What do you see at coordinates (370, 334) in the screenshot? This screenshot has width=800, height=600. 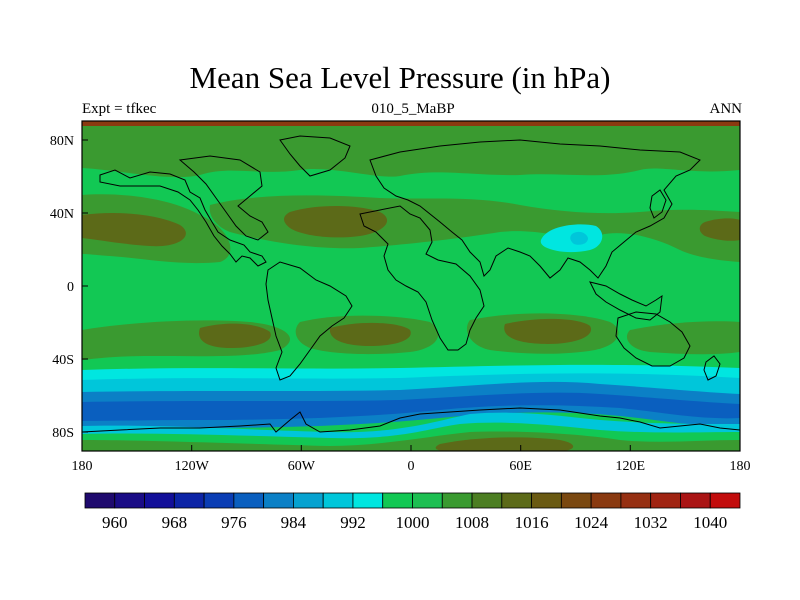 I see `band-south-atlantic-core` at bounding box center [370, 334].